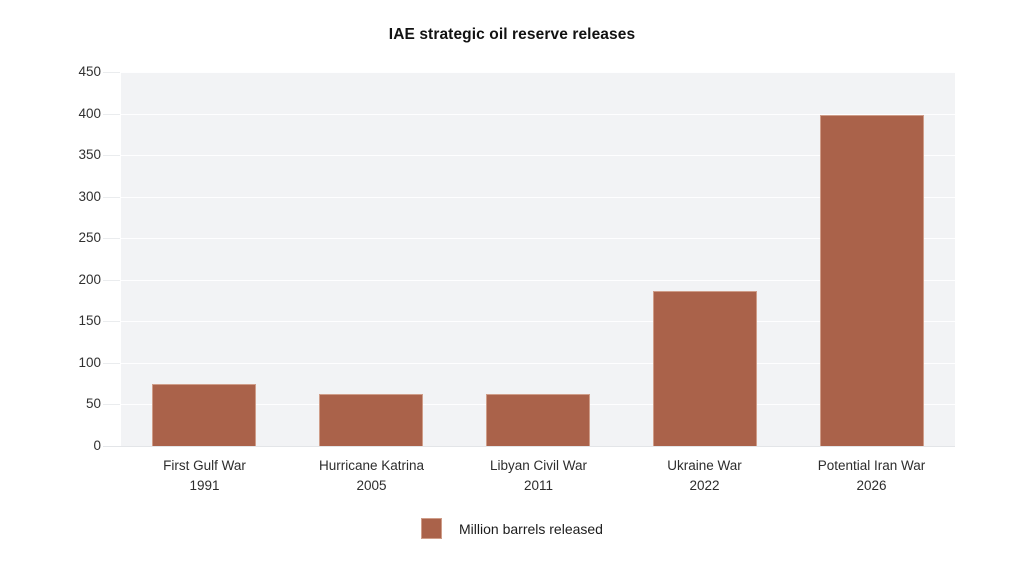 Image resolution: width=1024 pixels, height=571 pixels. I want to click on x-axis-line, so click(529, 446).